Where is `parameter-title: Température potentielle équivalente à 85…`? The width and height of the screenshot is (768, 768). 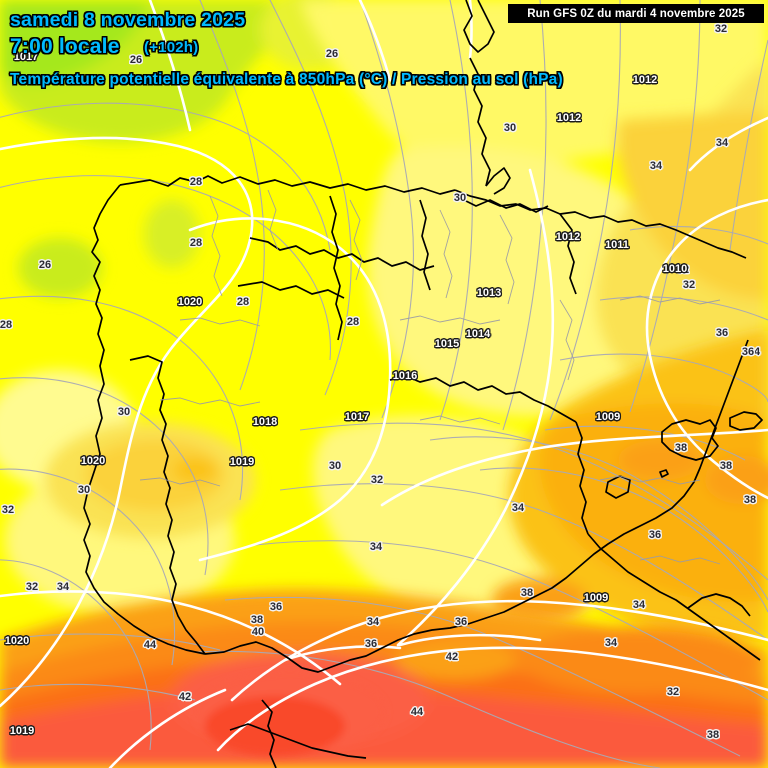 parameter-title: Température potentielle équivalente à 85… is located at coordinates (286, 79).